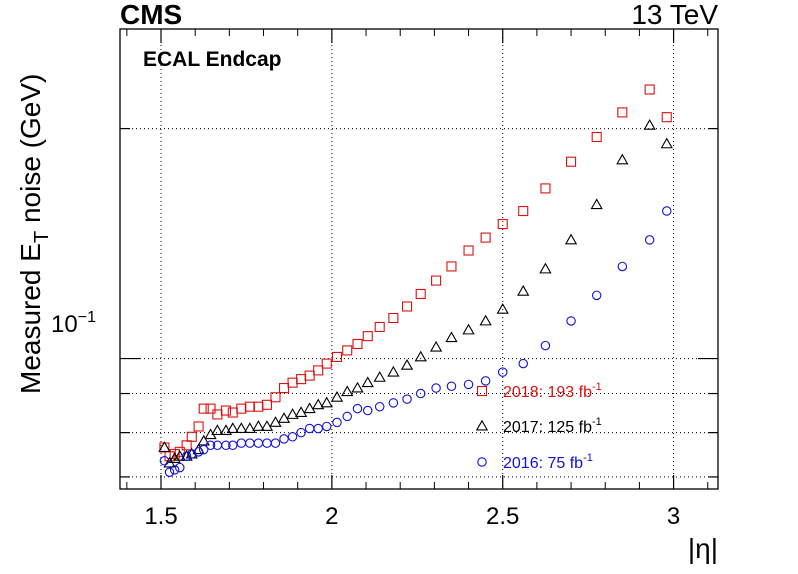 The image size is (798, 574). What do you see at coordinates (331, 516) in the screenshot?
I see `x-tick-label: 2` at bounding box center [331, 516].